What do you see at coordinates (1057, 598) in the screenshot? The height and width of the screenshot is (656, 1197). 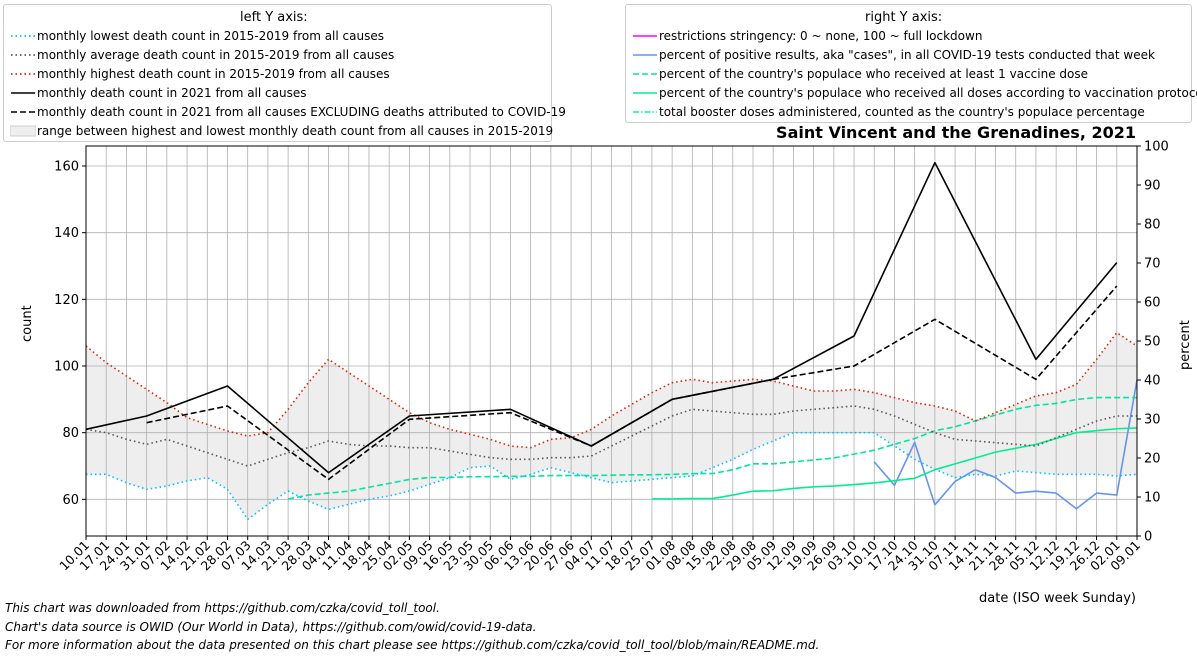 I see `x-axis-label: date (ISO week Sunday)` at bounding box center [1057, 598].